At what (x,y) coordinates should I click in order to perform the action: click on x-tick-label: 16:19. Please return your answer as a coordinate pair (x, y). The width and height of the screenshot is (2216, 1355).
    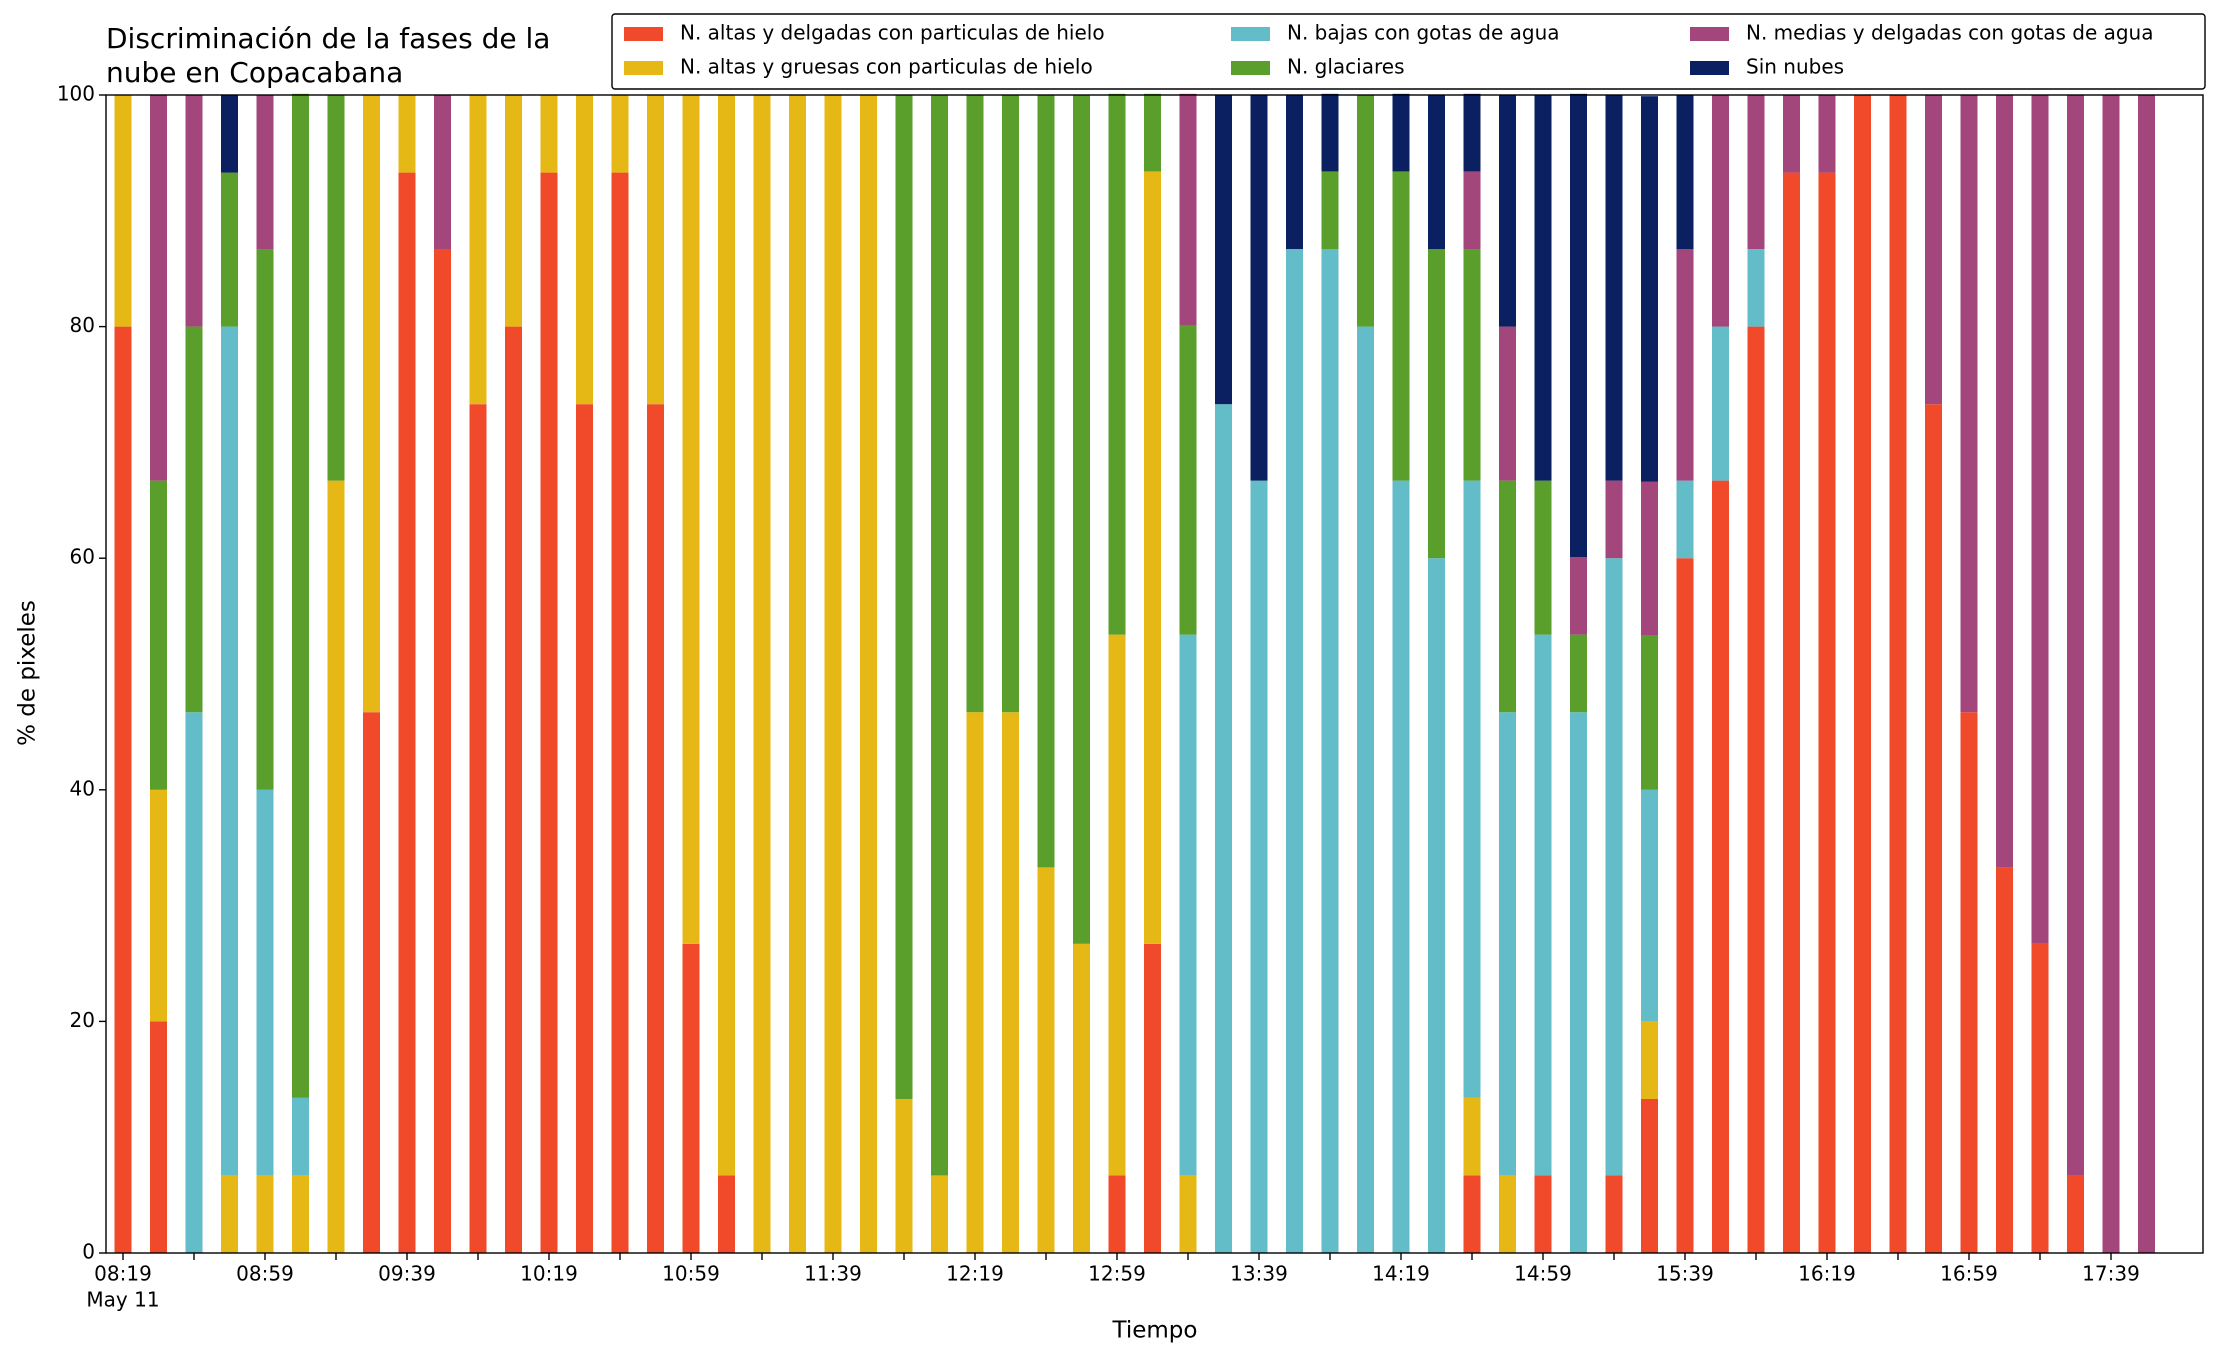
    Looking at the image, I should click on (1827, 1274).